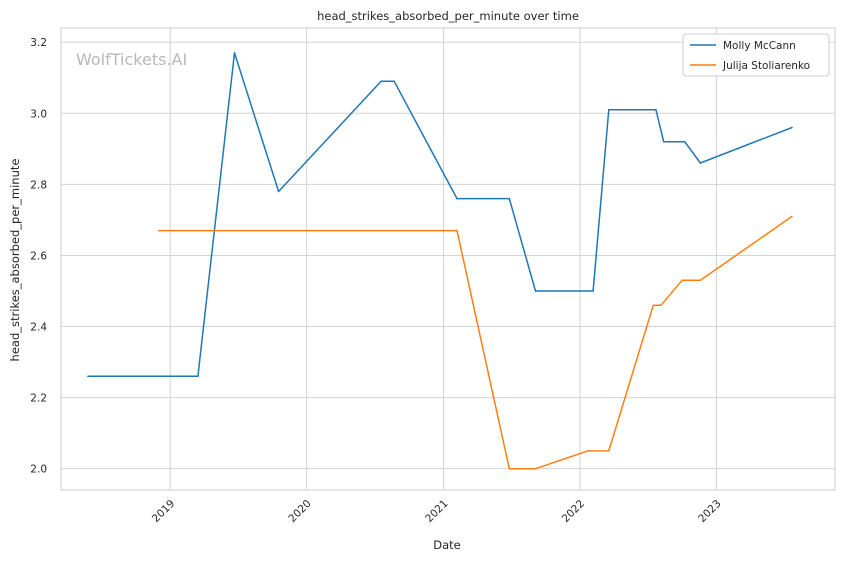 The image size is (844, 561). I want to click on y-axis-ticks: 2.0 2.2 2.4 2.6 2.8 3.0 3.2, so click(38, 256).